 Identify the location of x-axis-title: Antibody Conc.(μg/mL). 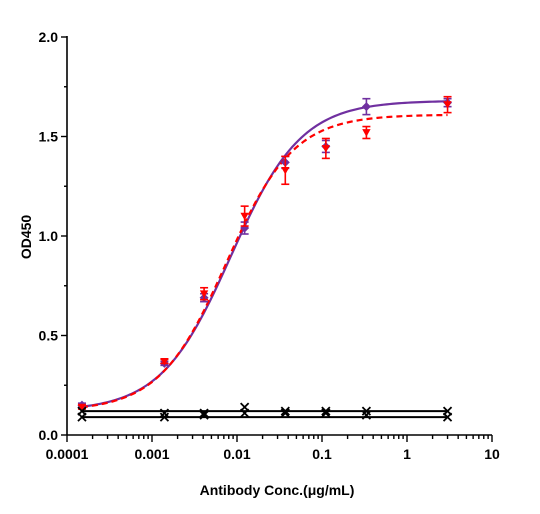
(277, 490).